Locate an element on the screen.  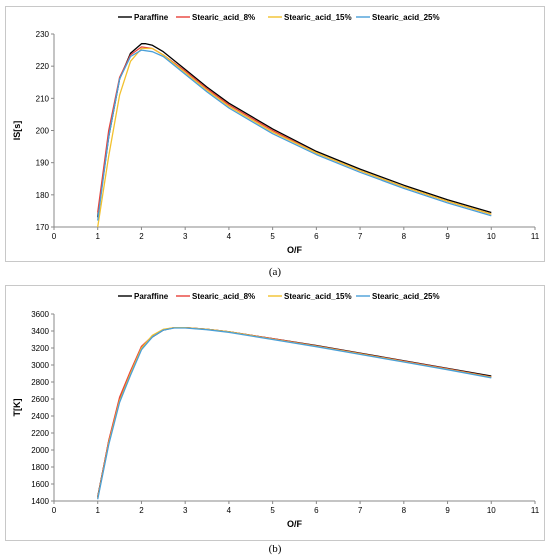
y-tick-label: 180 is located at coordinates (43, 195).